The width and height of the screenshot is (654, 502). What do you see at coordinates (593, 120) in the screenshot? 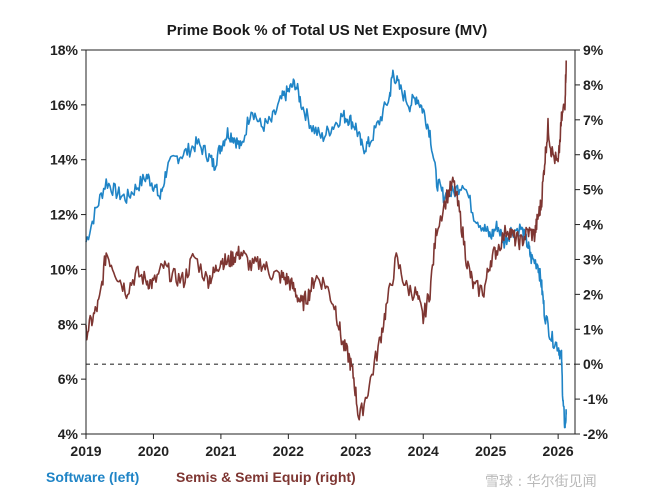
I see `right-tick-label: 7%` at bounding box center [593, 120].